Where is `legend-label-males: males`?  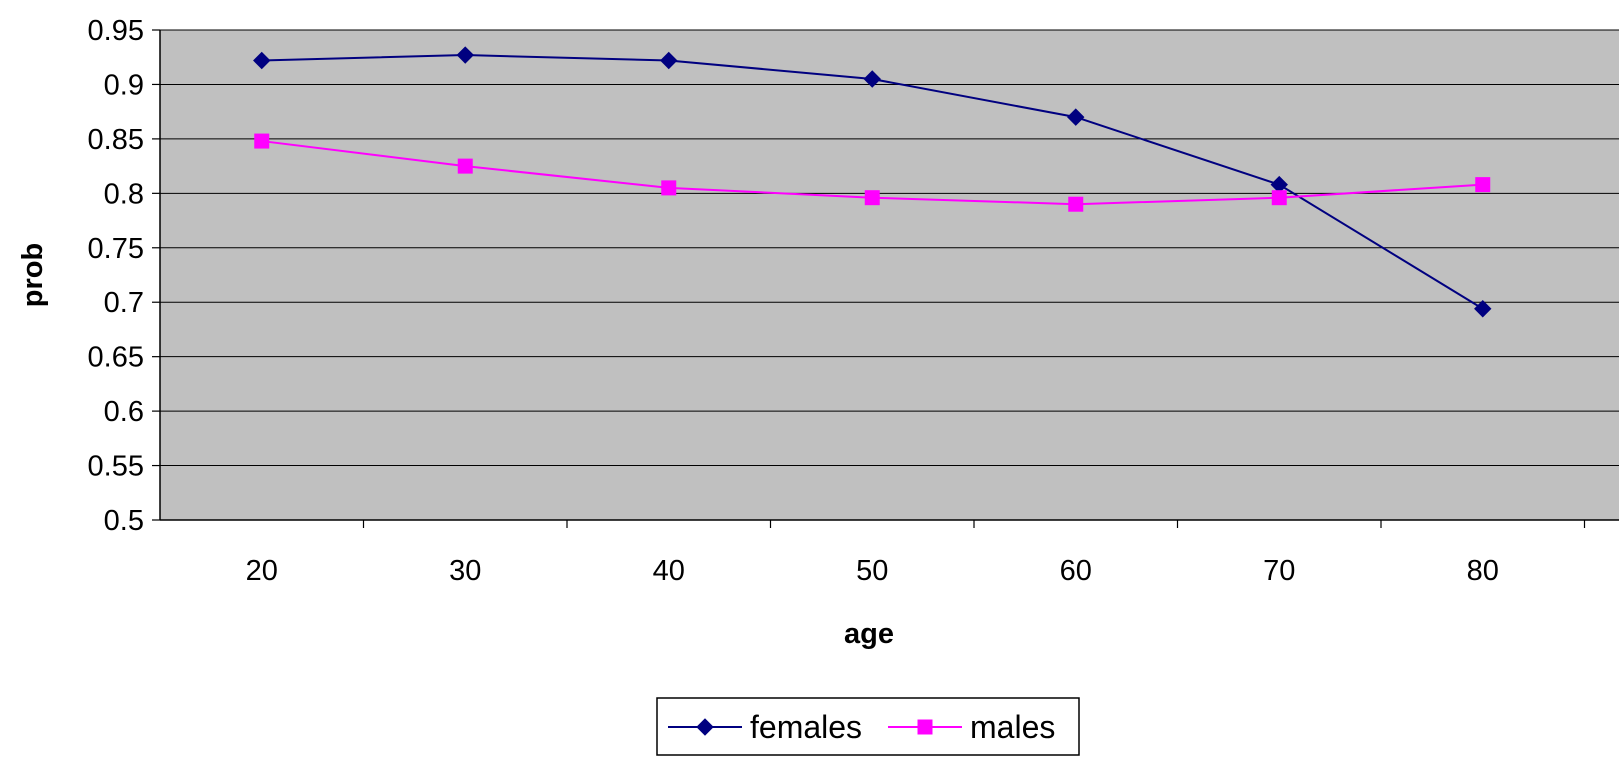
legend-label-males: males is located at coordinates (1012, 727).